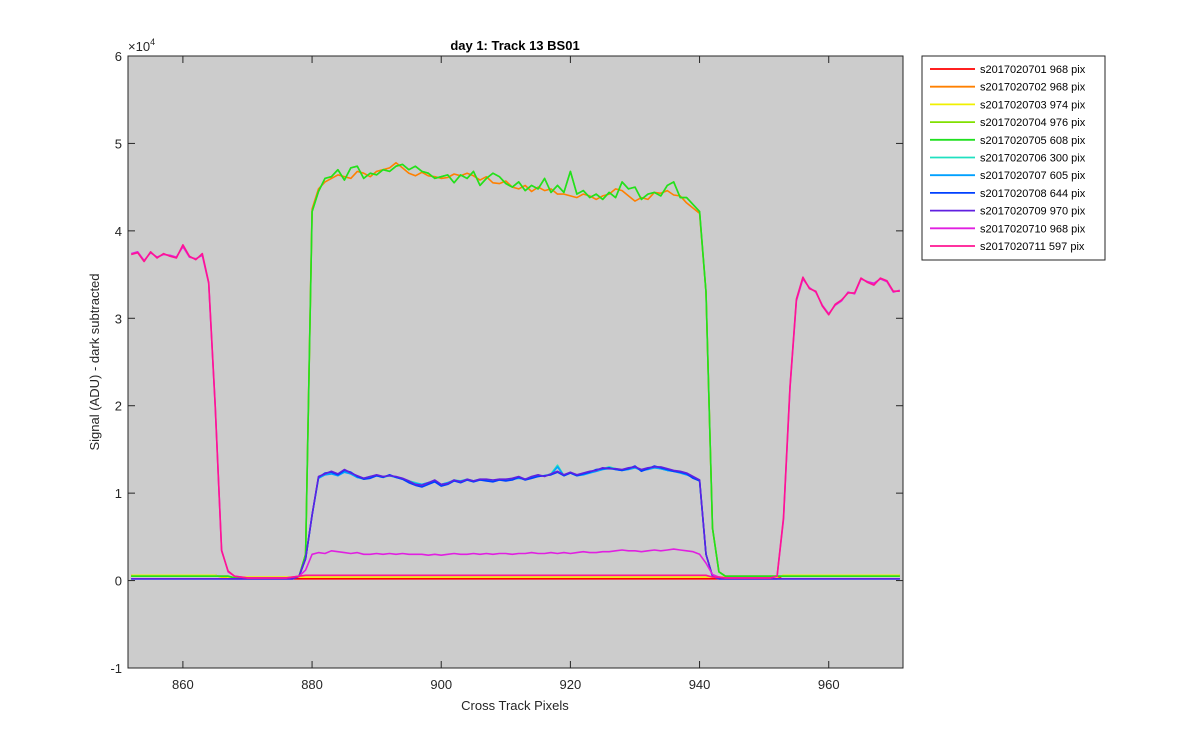 This screenshot has width=1200, height=750. Describe the element at coordinates (118, 493) in the screenshot. I see `y-tick-label: 1` at that location.